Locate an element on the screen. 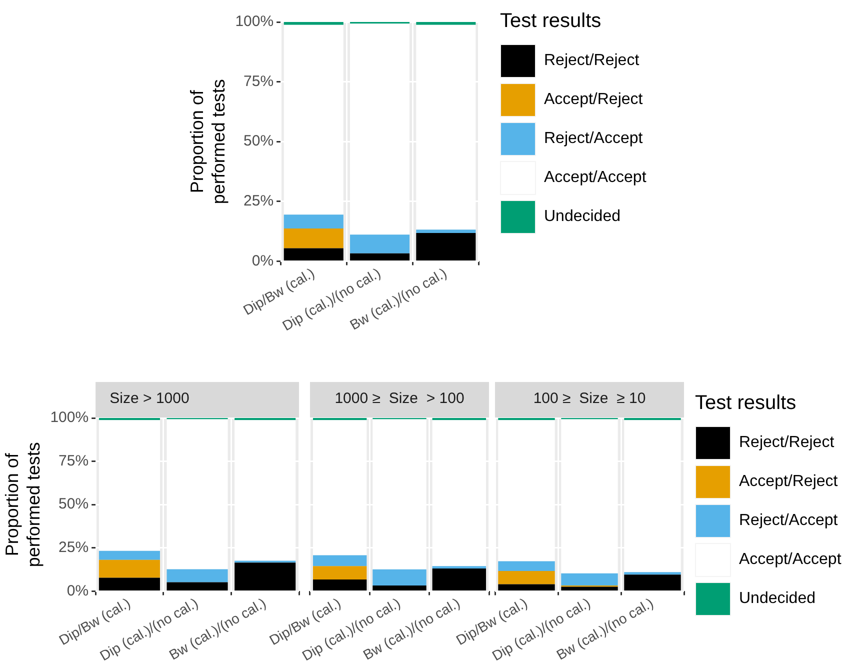 This screenshot has height=665, width=864. chart-title: 1000 ≥ Size > 100 is located at coordinates (399, 399).